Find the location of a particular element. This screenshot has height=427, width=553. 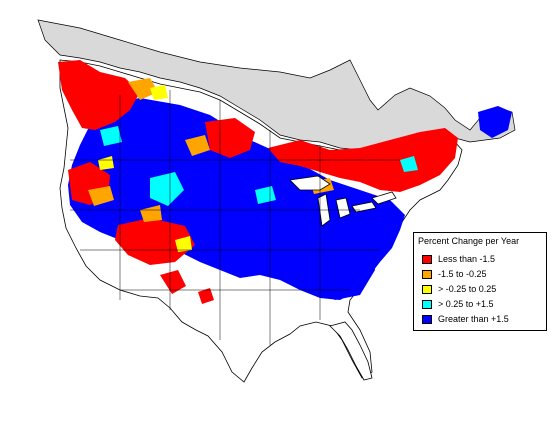

legend-swatch-yellow is located at coordinates (427, 289).